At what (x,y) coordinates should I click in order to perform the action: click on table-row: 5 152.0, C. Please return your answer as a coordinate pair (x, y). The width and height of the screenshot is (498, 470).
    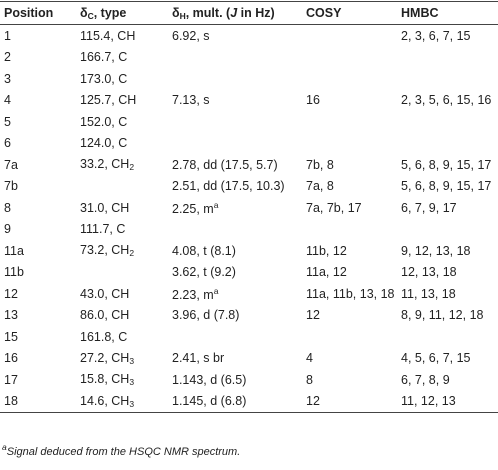
    Looking at the image, I should click on (249, 122).